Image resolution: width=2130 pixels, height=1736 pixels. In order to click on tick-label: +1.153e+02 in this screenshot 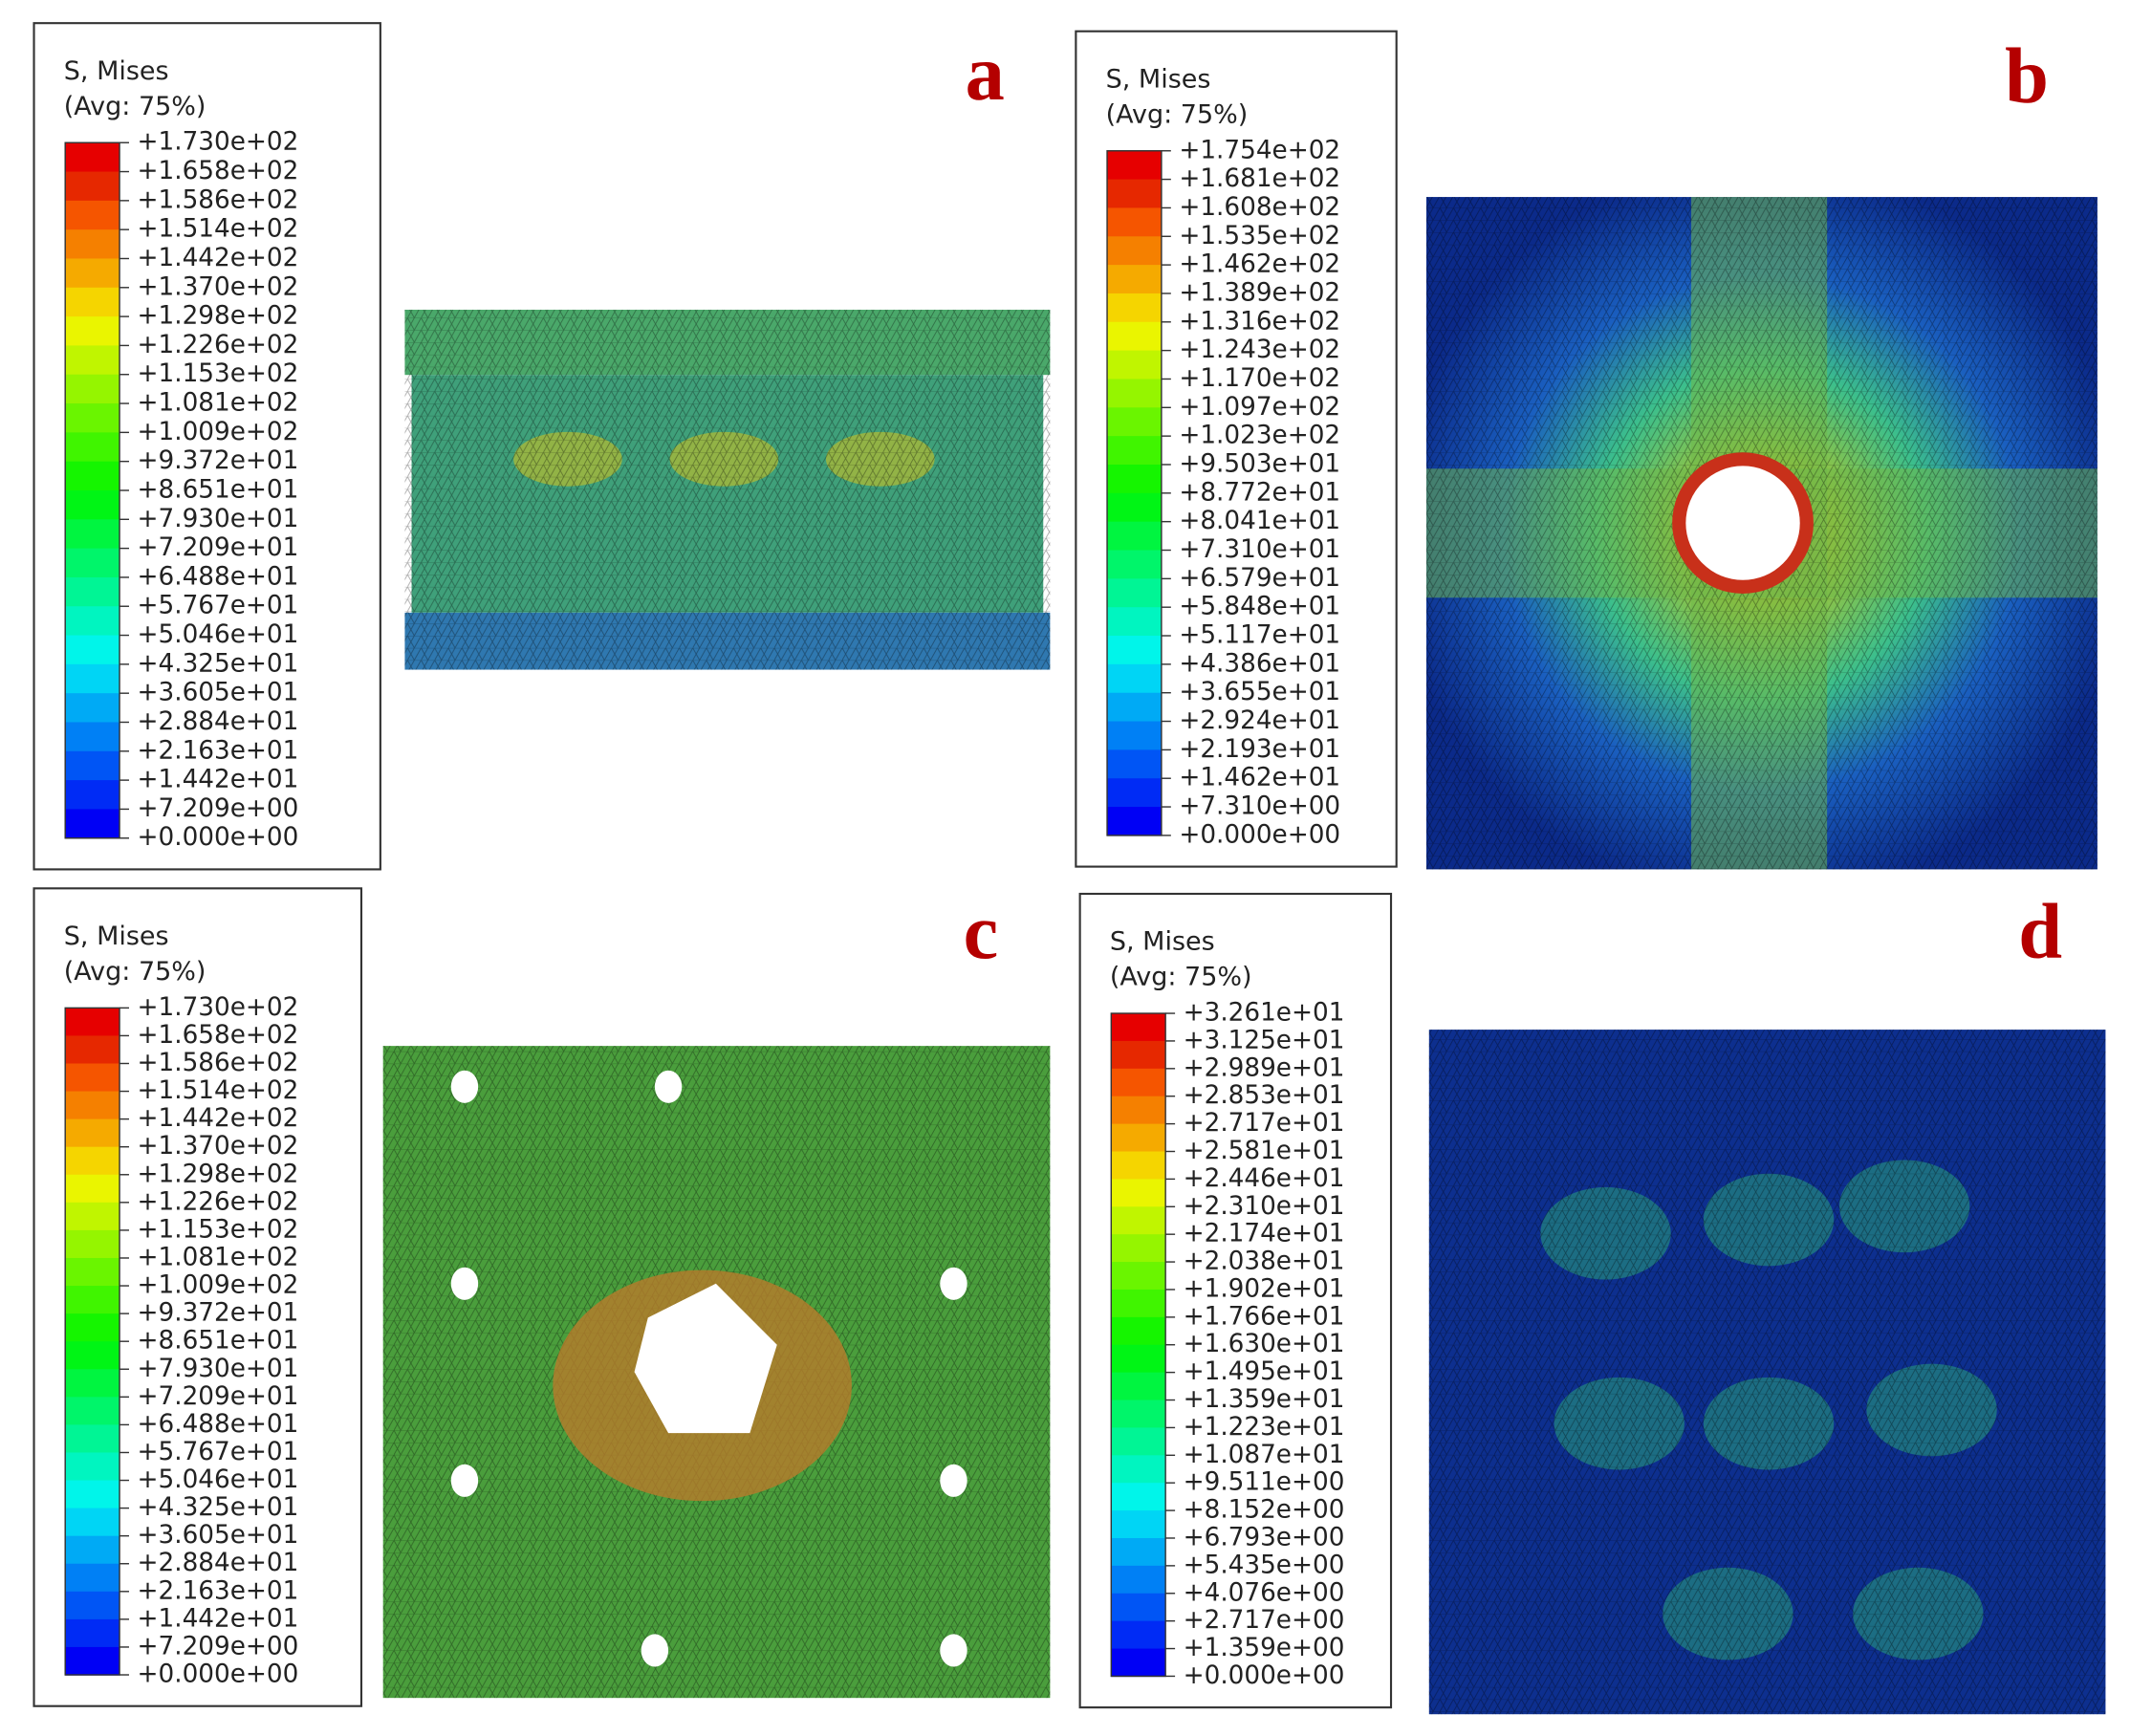, I will do `click(219, 1229)`.